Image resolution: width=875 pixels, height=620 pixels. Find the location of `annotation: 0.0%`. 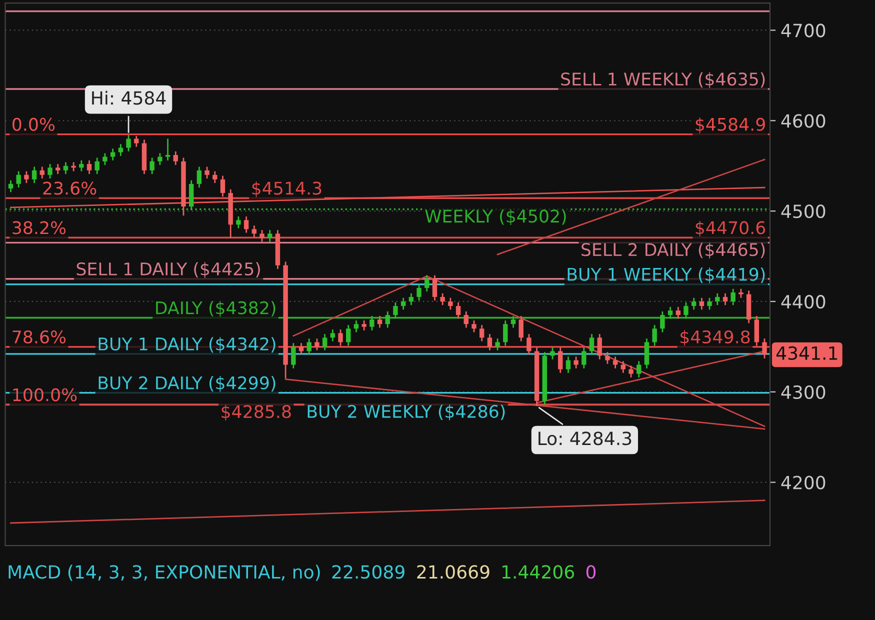

annotation: 0.0% is located at coordinates (33, 124).